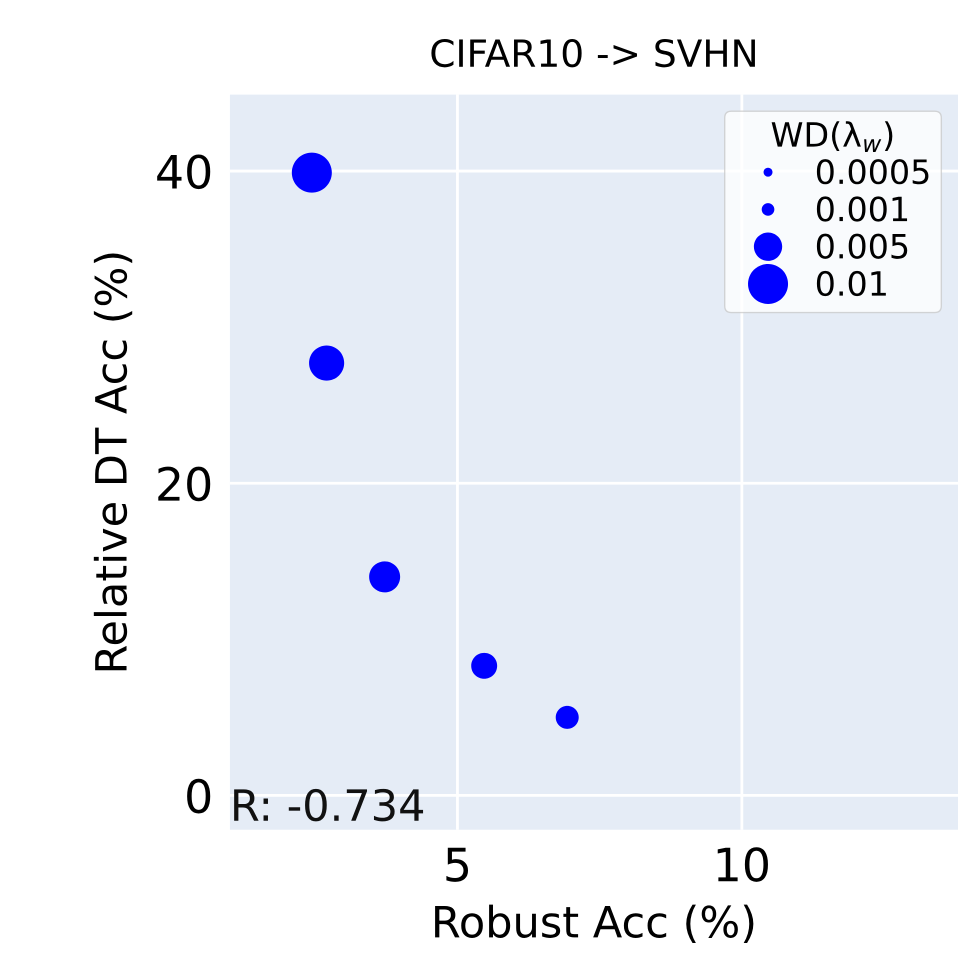  I want to click on y-tick-label: 40, so click(183, 172).